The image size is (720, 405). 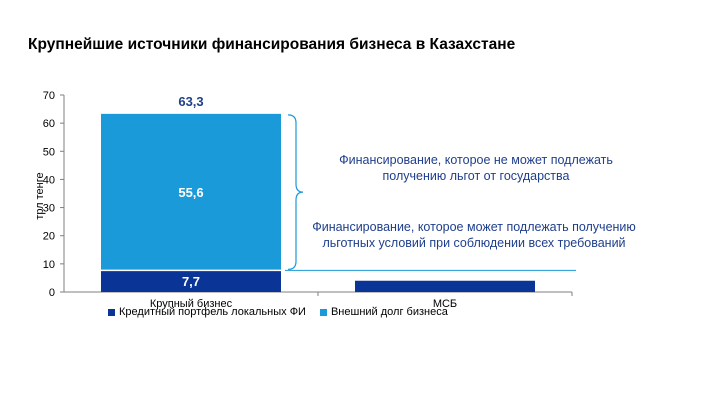 What do you see at coordinates (191, 304) in the screenshot?
I see `x-category-label: Крупный бизнес` at bounding box center [191, 304].